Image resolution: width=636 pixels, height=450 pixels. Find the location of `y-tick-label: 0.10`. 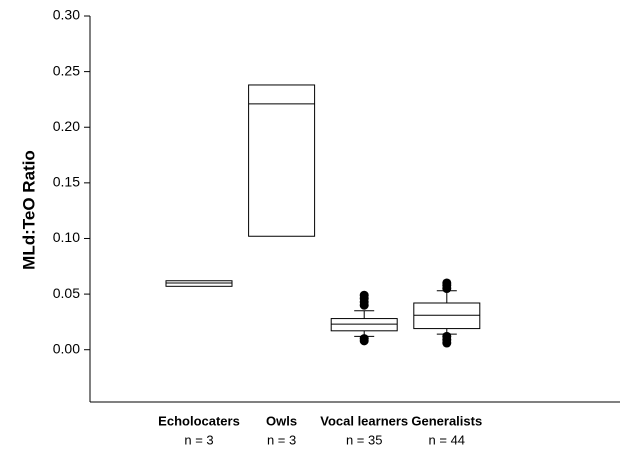

y-tick-label: 0.10 is located at coordinates (66, 237).